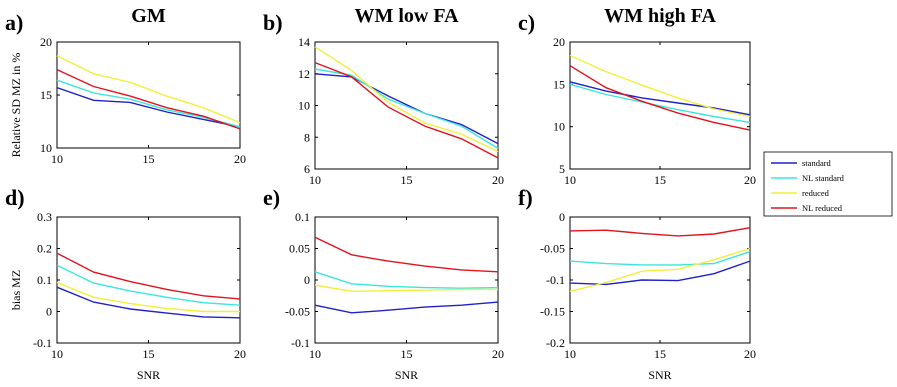  I want to click on y-tick-label: 12, so click(304, 74).